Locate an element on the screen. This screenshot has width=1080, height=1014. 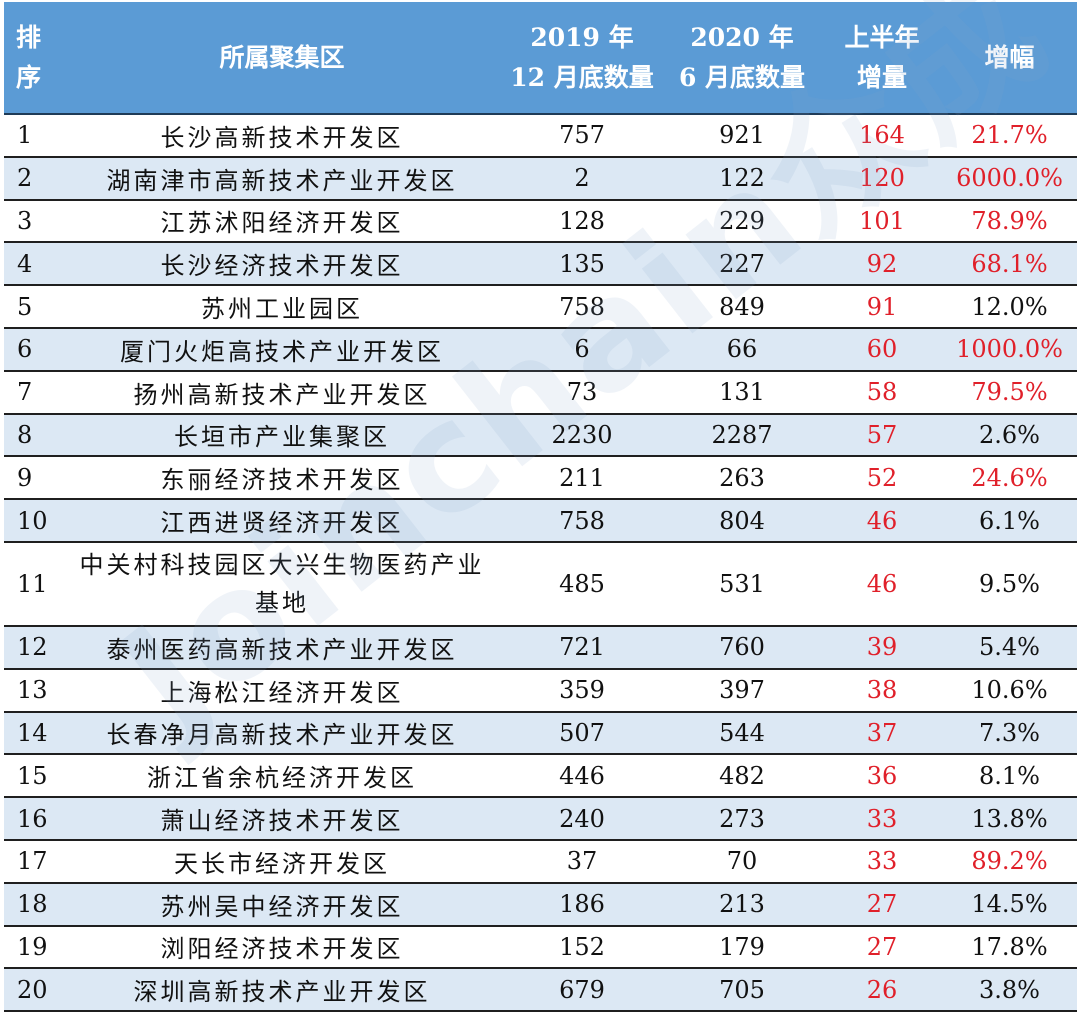
growth-cell: 12.0% is located at coordinates (1009, 307).